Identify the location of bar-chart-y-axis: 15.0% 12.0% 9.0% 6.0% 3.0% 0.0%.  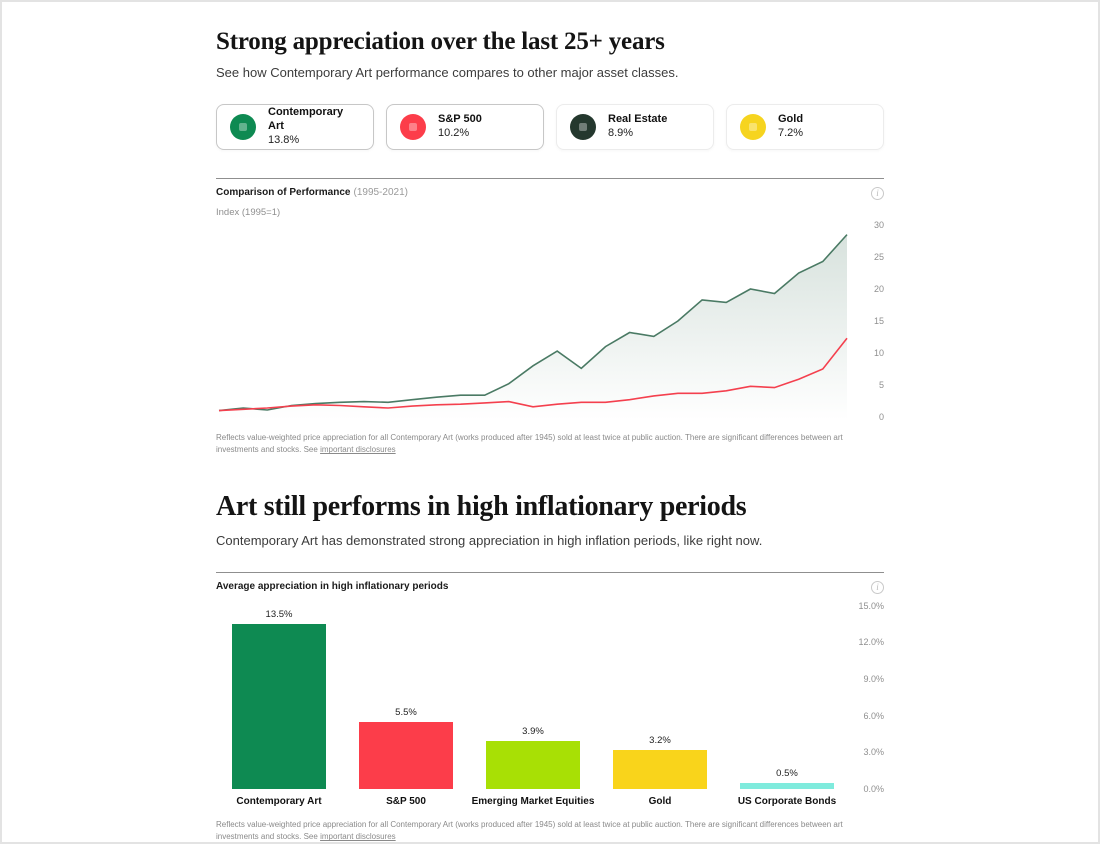
(867, 697).